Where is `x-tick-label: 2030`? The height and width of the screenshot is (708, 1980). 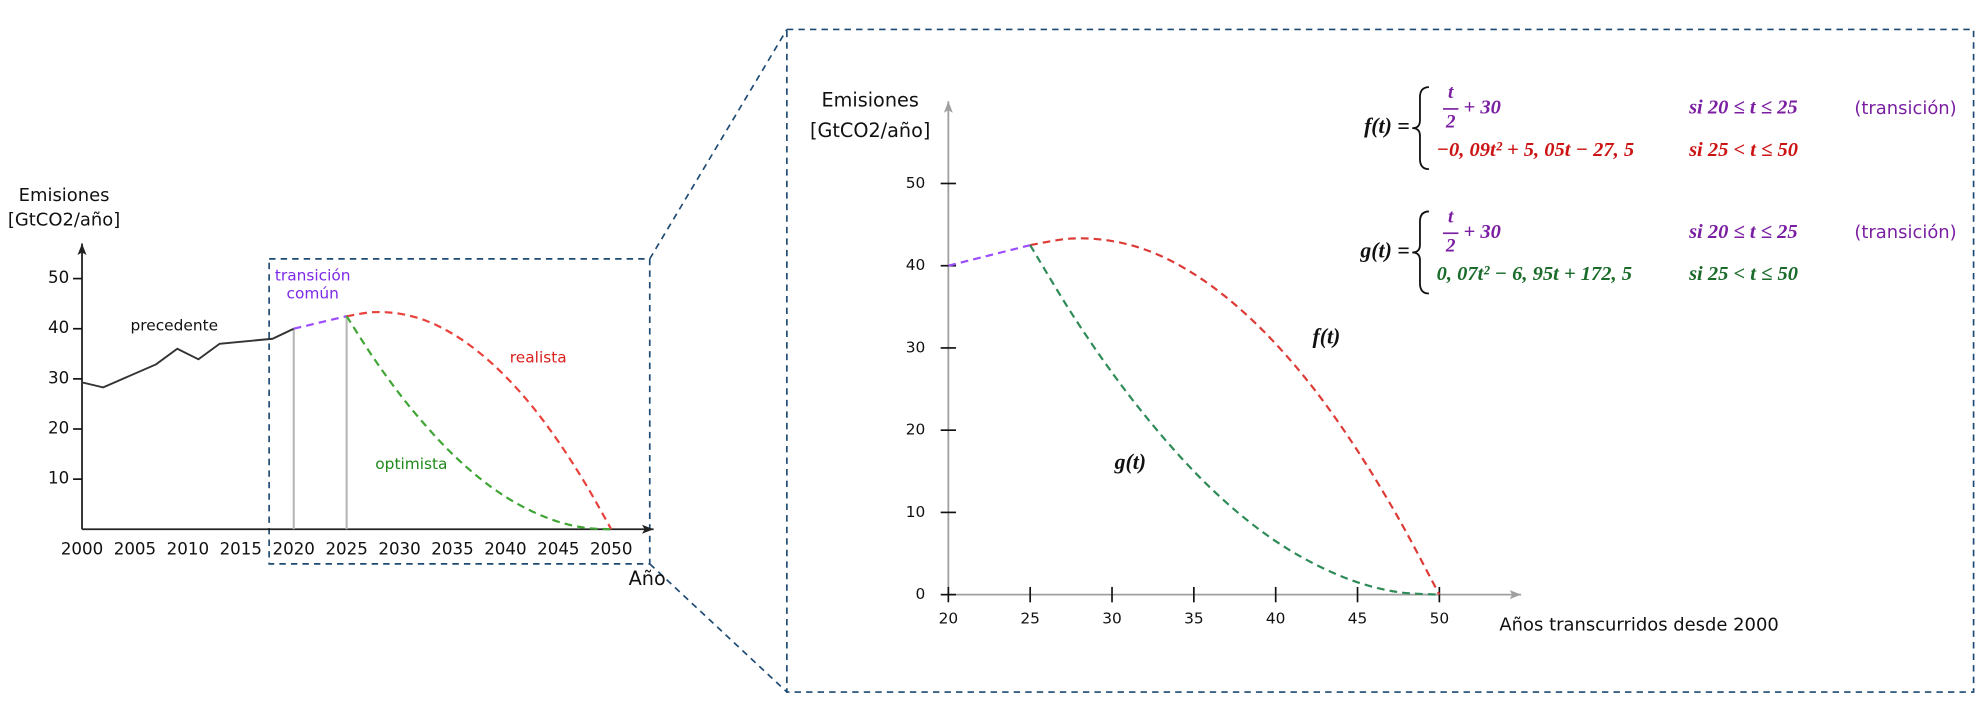
x-tick-label: 2030 is located at coordinates (399, 548).